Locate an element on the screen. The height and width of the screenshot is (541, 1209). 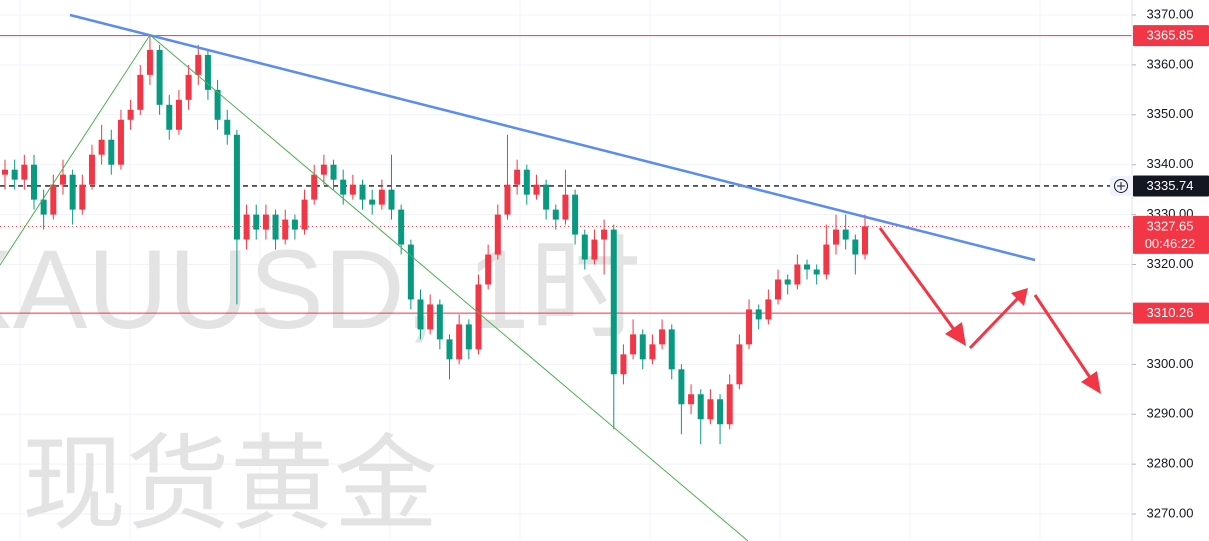
crosshair-button is located at coordinates (1121, 185).